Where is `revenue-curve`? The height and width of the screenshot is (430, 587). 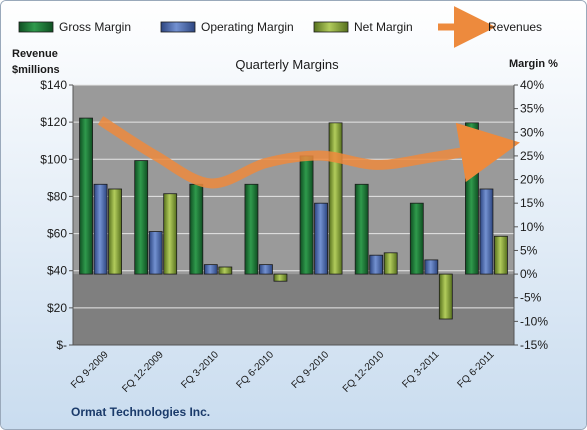 revenue-curve is located at coordinates (308, 152).